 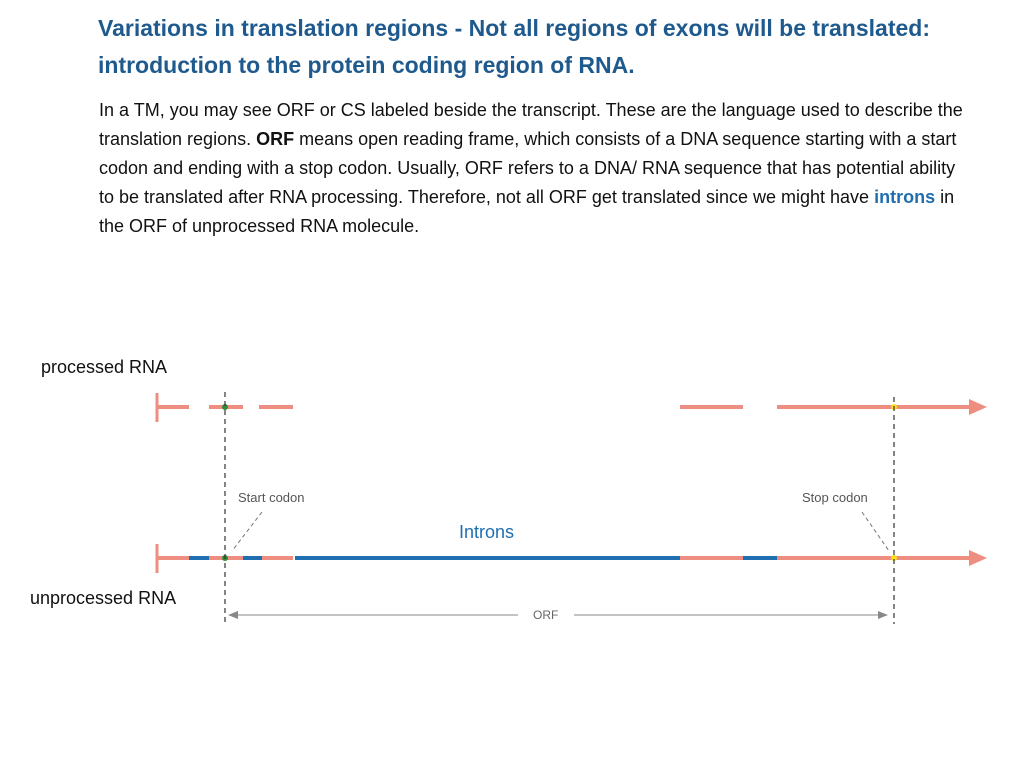 What do you see at coordinates (486, 532) in the screenshot?
I see `introns-label: Introns` at bounding box center [486, 532].